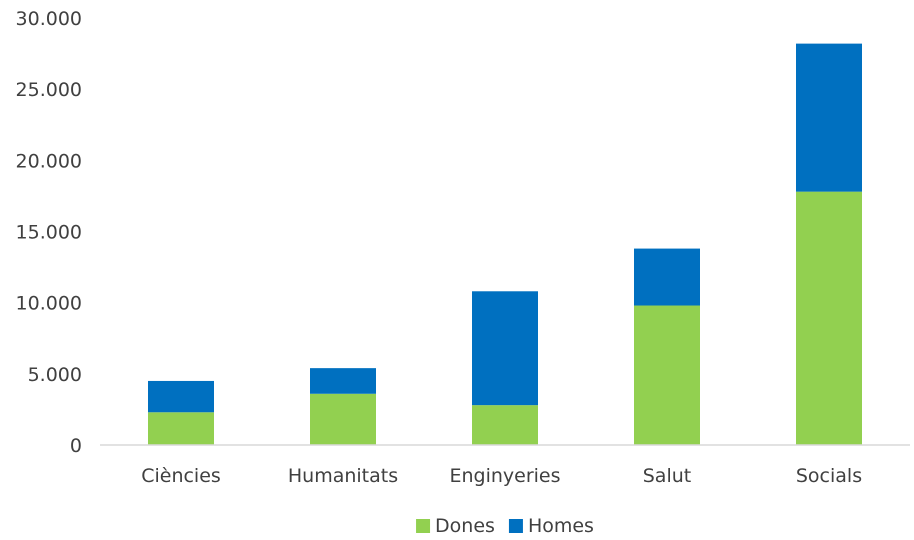 The width and height of the screenshot is (914, 540). I want to click on legend-label: Dones, so click(465, 526).